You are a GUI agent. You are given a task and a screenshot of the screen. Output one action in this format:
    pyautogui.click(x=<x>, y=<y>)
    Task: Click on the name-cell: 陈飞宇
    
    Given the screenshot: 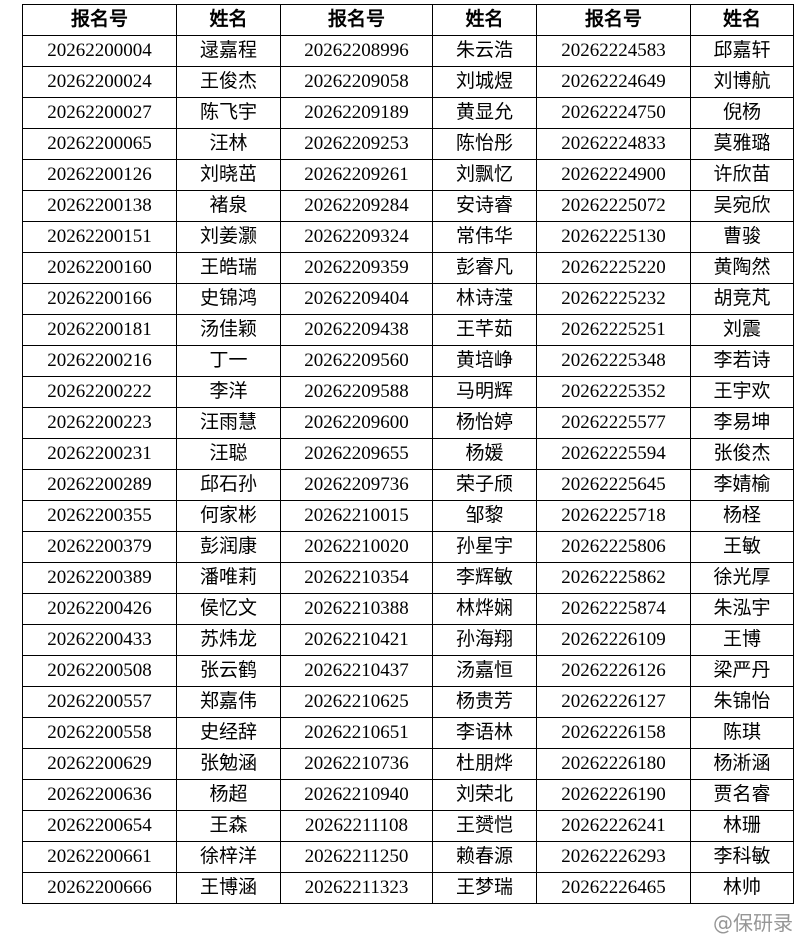 What is the action you would take?
    pyautogui.click(x=228, y=113)
    